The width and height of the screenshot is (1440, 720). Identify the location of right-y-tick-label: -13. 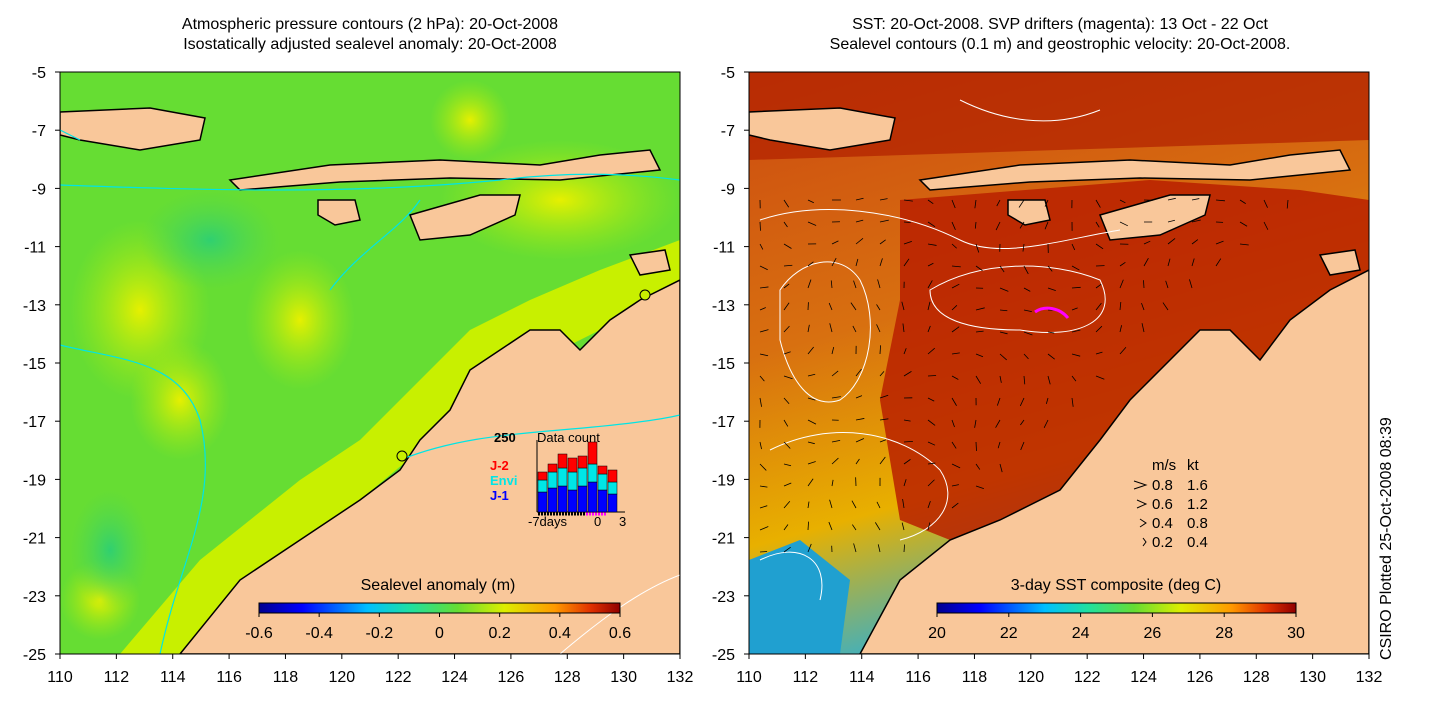
(723, 306).